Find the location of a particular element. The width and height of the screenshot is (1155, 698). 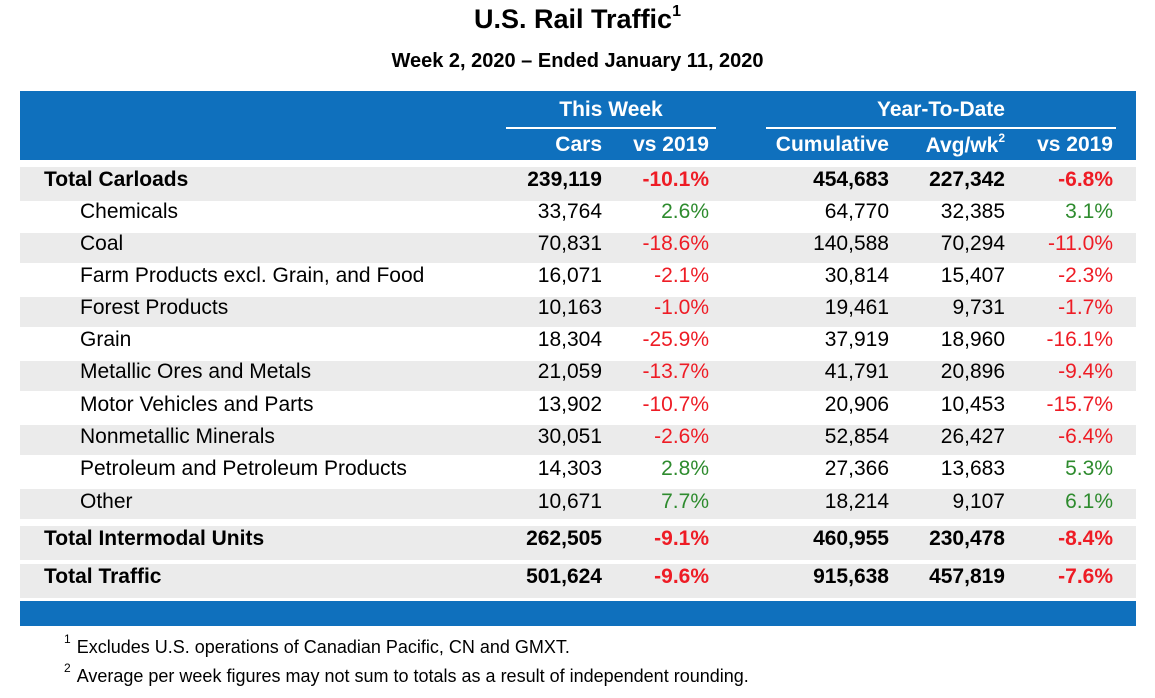

row-label: Total Carloads is located at coordinates (116, 179).